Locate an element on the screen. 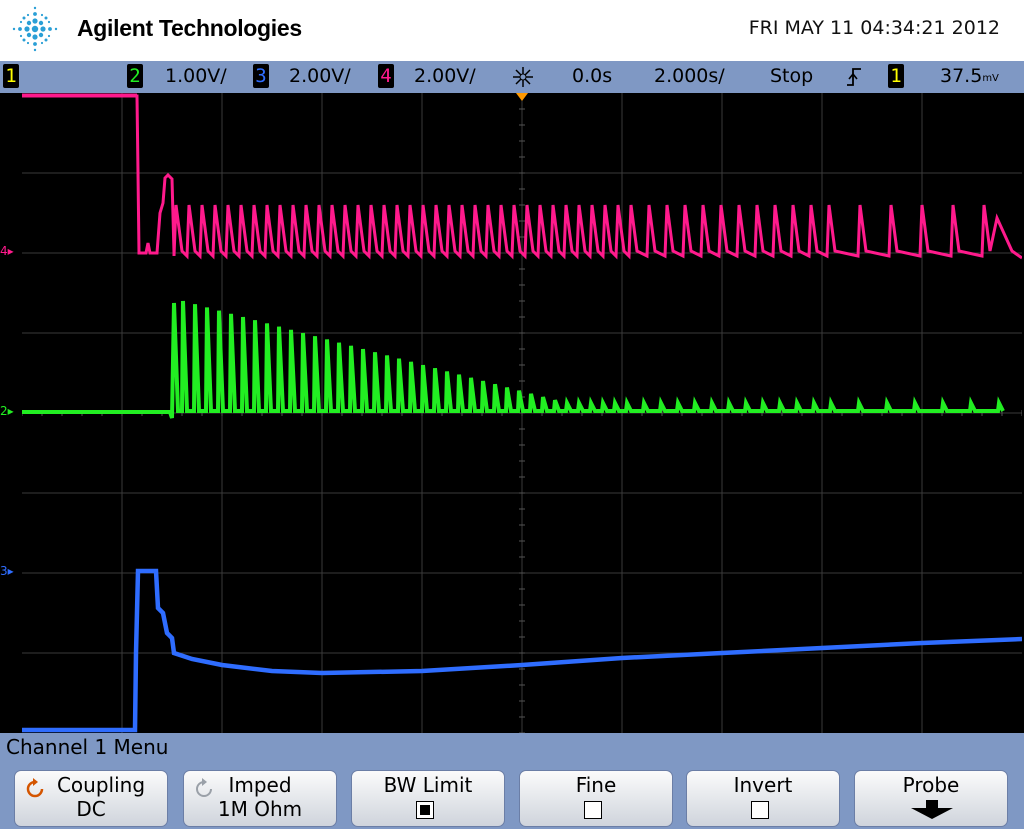 The width and height of the screenshot is (1024, 829). invert-label: Invert is located at coordinates (763, 785).